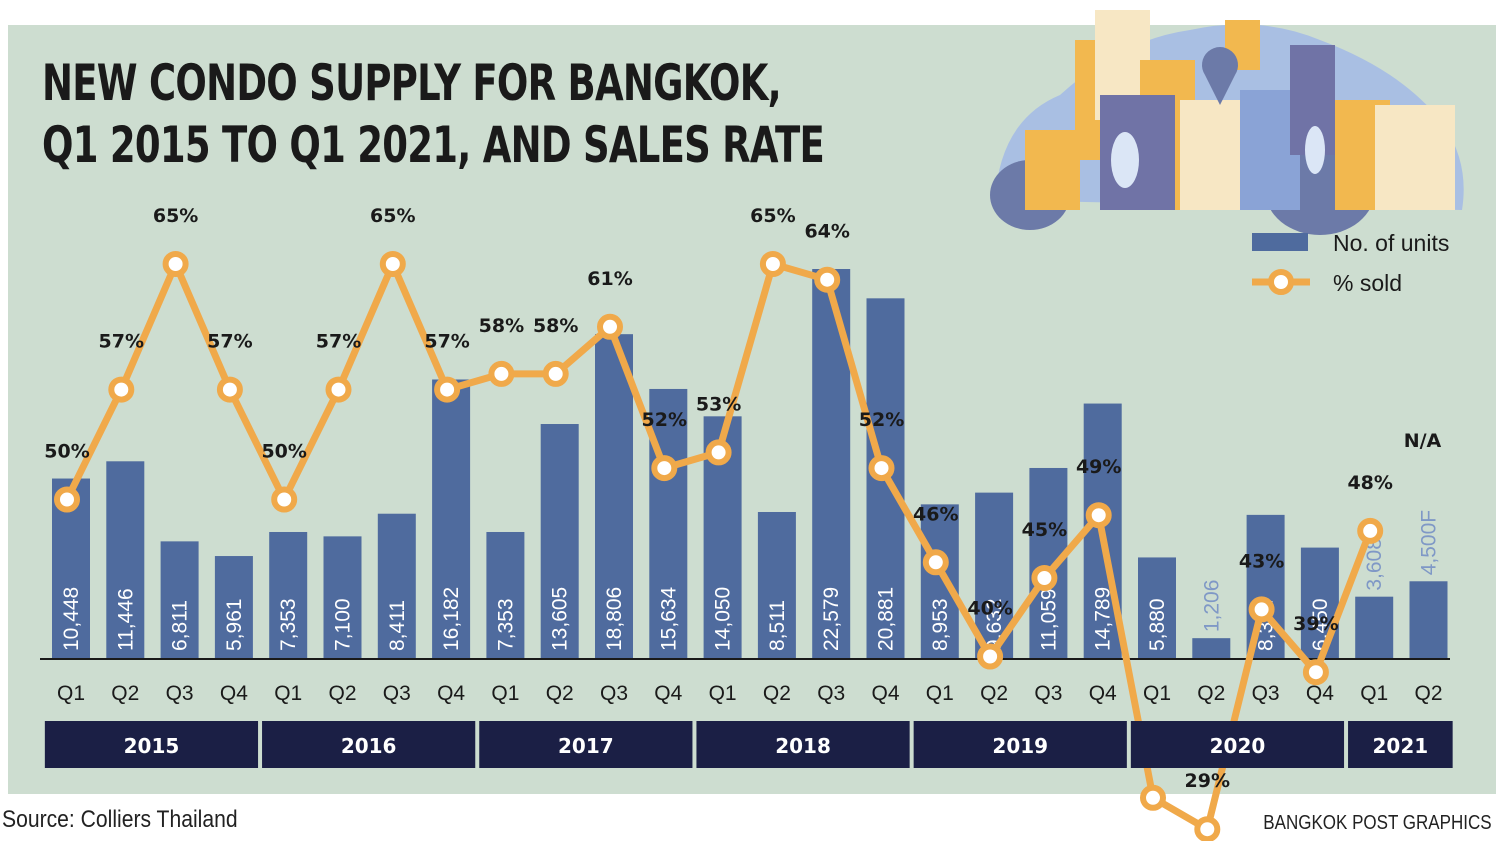  I want to click on bar-value-label-7: 16,182, so click(451, 619).